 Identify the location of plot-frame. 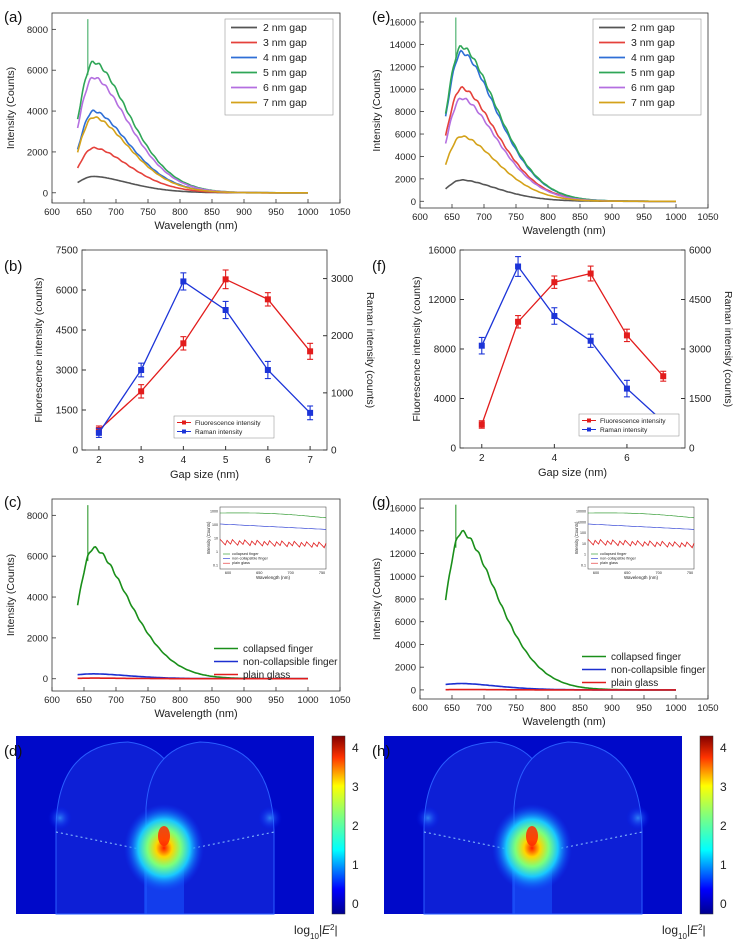
(204, 350).